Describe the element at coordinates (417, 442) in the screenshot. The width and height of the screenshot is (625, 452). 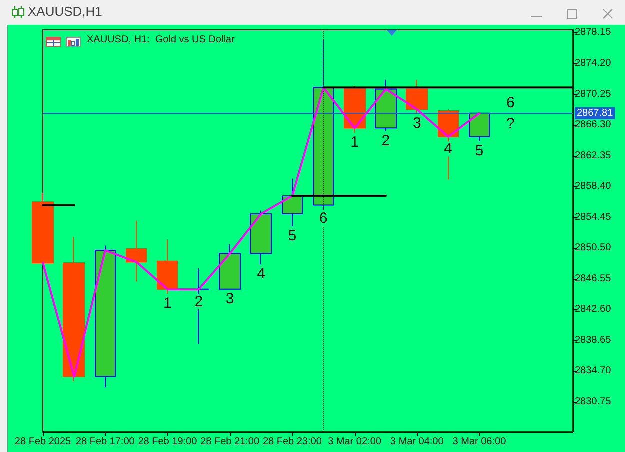
I see `x-tick-label: 3 Mar 04:00` at that location.